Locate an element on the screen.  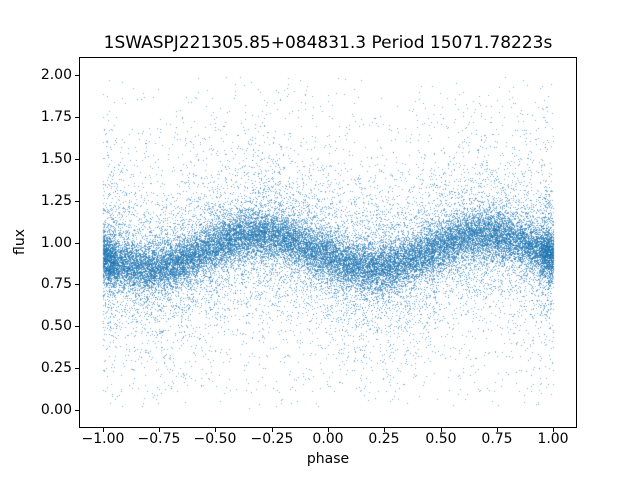
y-tick-label: 0.50 is located at coordinates (56, 326).